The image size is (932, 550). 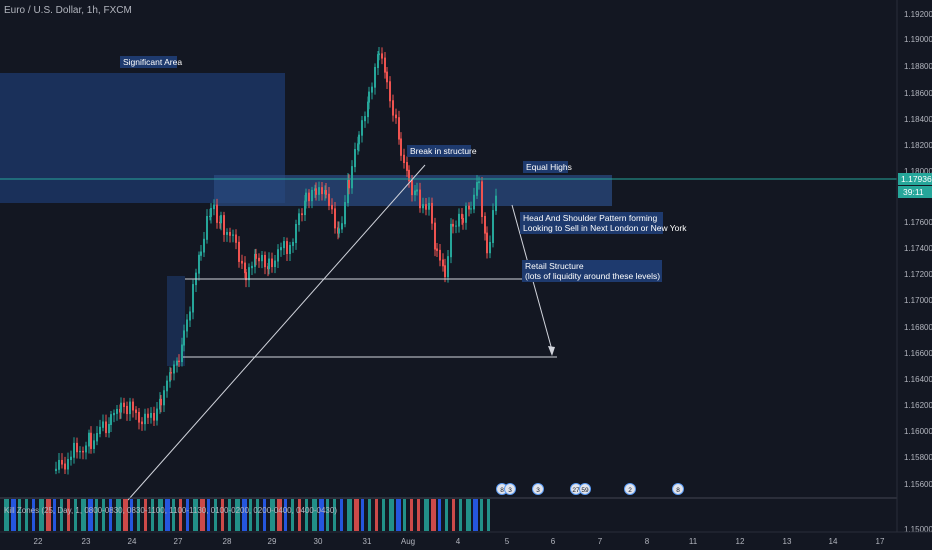 What do you see at coordinates (590, 218) in the screenshot?
I see `hs-pattern-label-1: Head And Shoulder Pattern forming` at bounding box center [590, 218].